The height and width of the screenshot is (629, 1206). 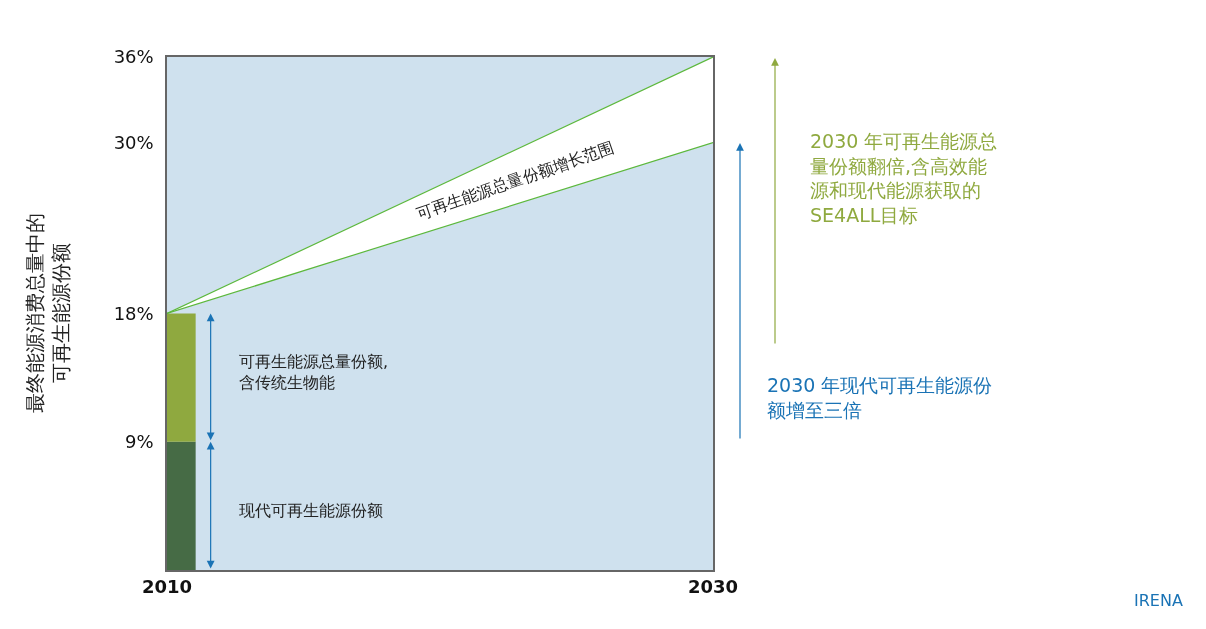 I want to click on y-tick-label: 36%, so click(x=133, y=57).